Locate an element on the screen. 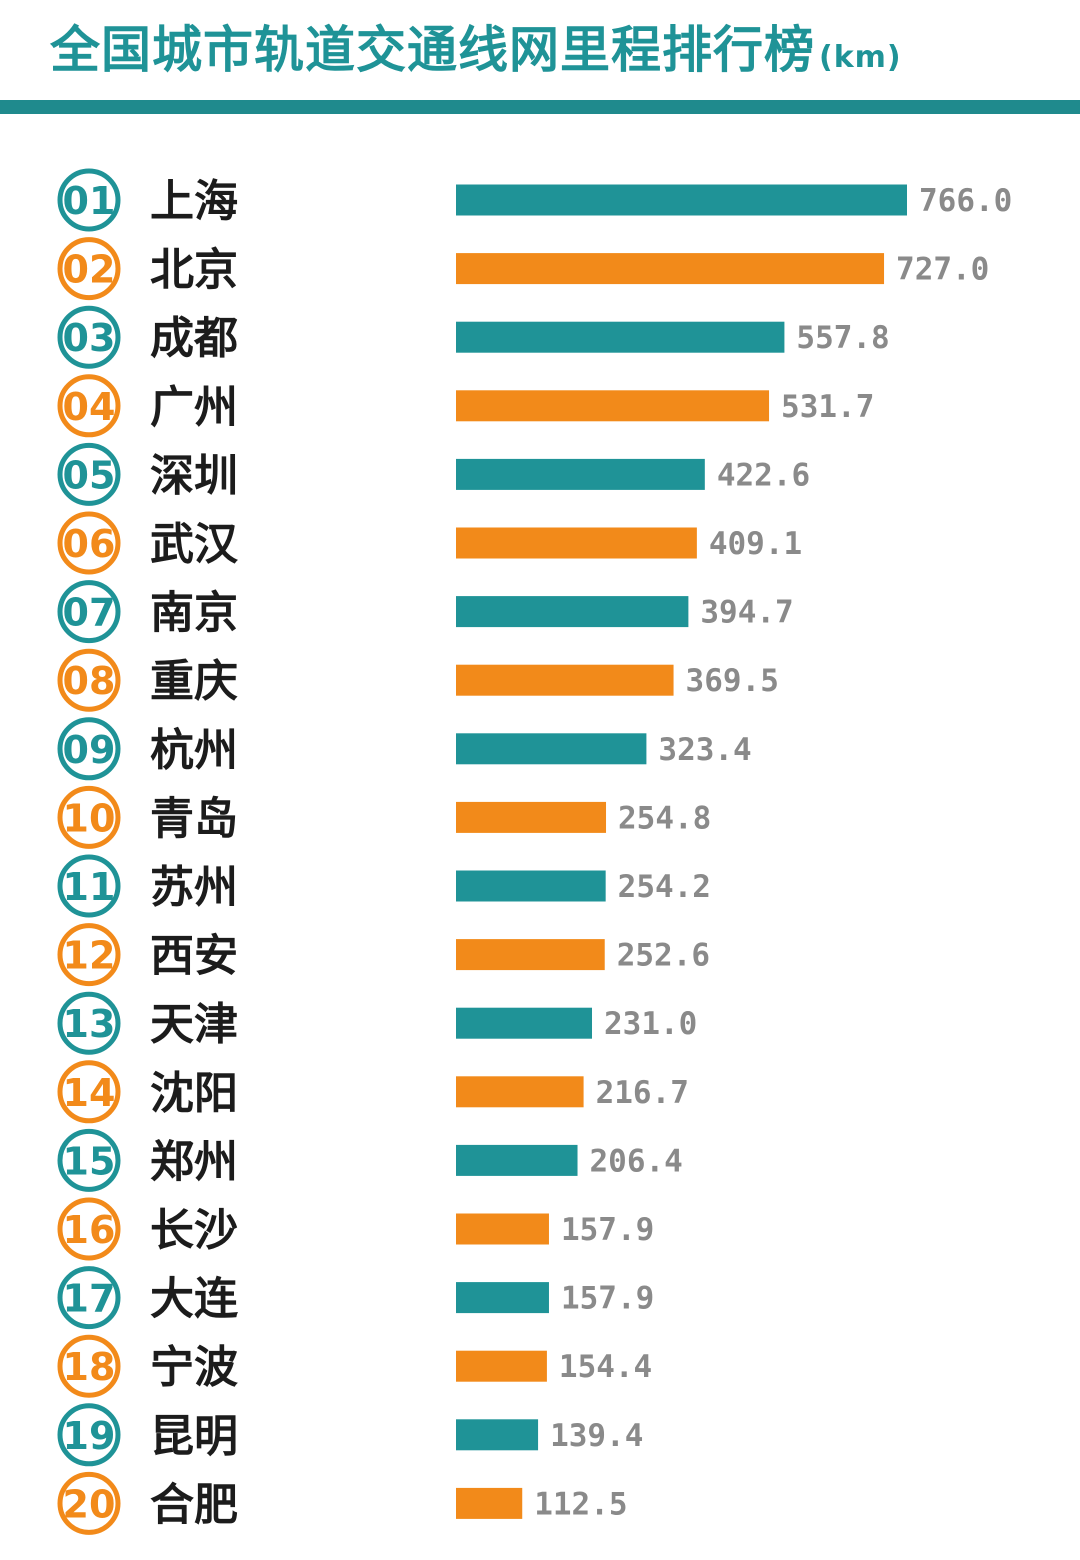  city-label: 合肥 is located at coordinates (194, 1504).